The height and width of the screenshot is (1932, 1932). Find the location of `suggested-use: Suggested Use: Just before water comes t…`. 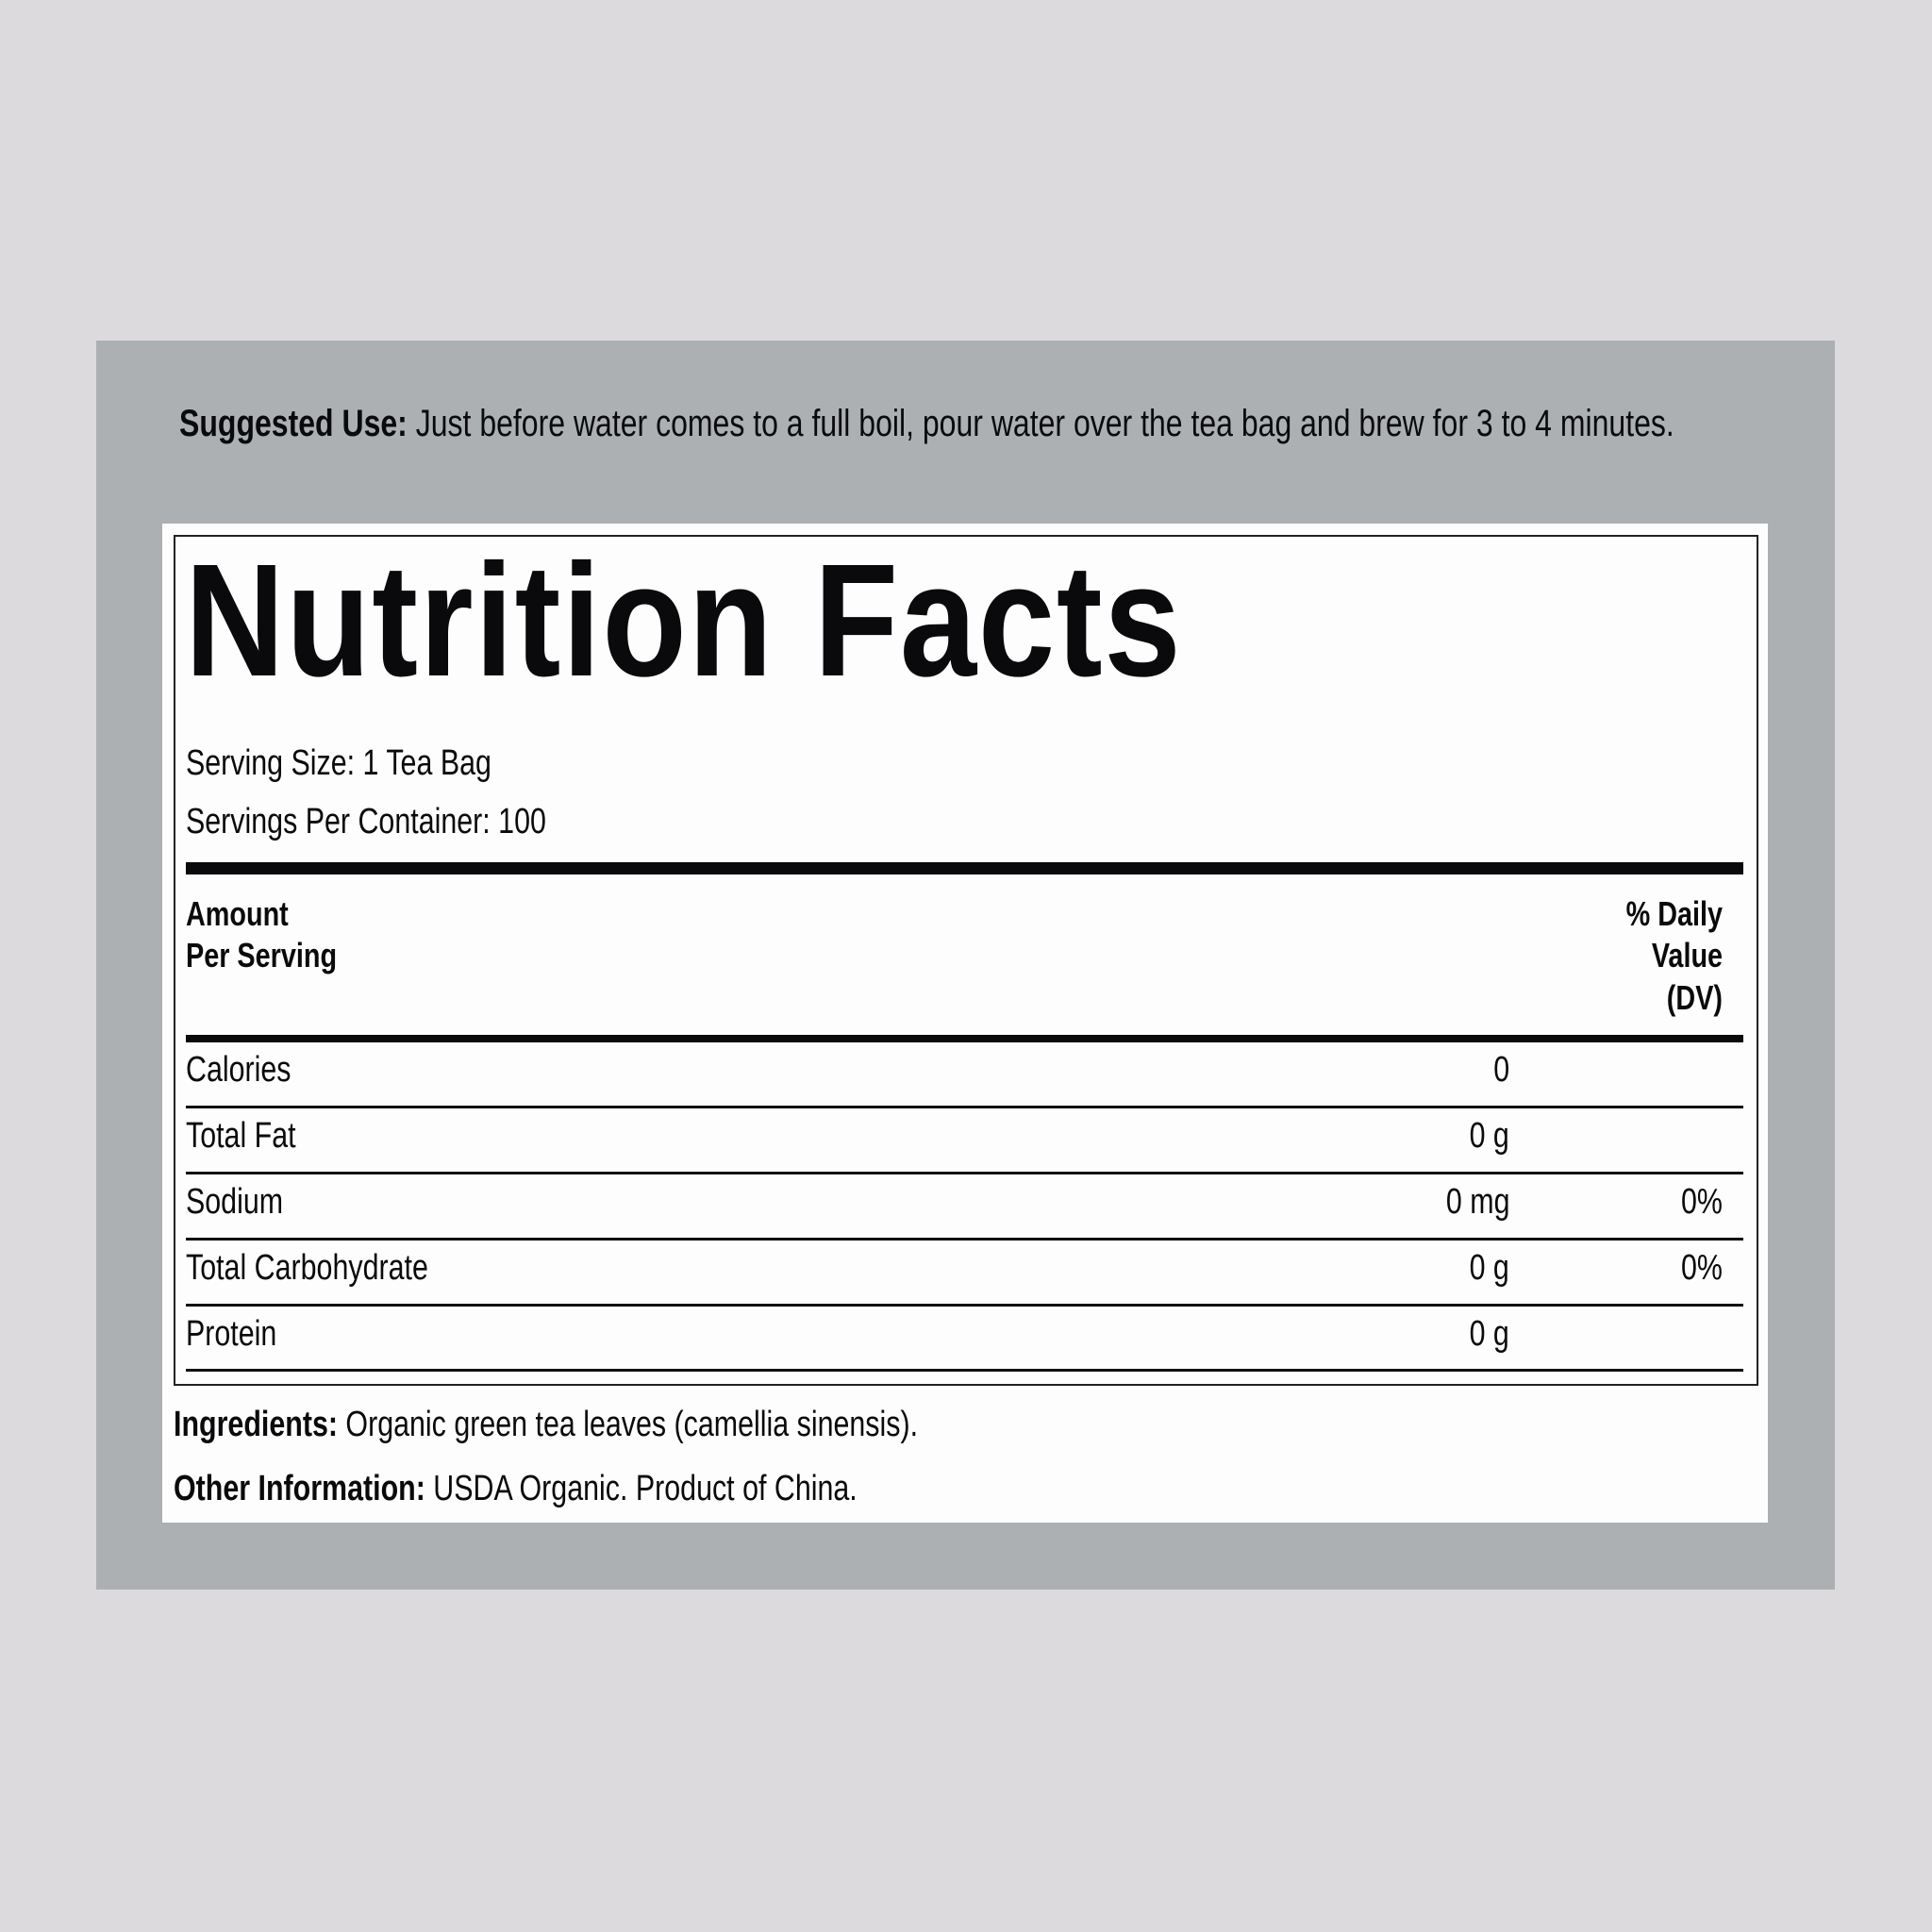

suggested-use: Suggested Use: Just before water comes t… is located at coordinates (953, 423).